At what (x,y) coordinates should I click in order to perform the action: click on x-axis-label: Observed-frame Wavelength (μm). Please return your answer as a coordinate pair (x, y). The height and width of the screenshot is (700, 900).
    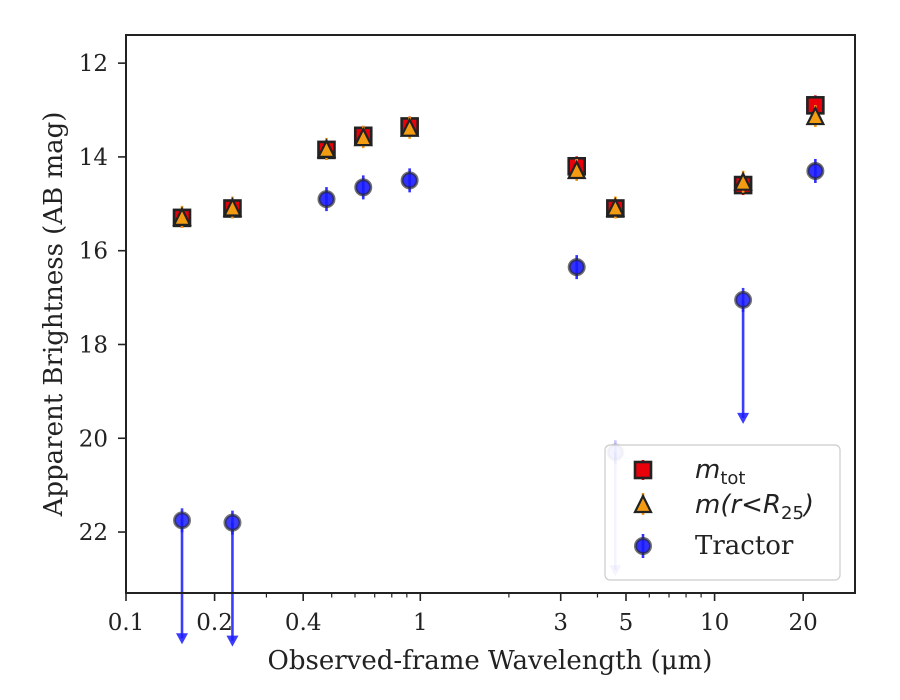
    Looking at the image, I should click on (490, 661).